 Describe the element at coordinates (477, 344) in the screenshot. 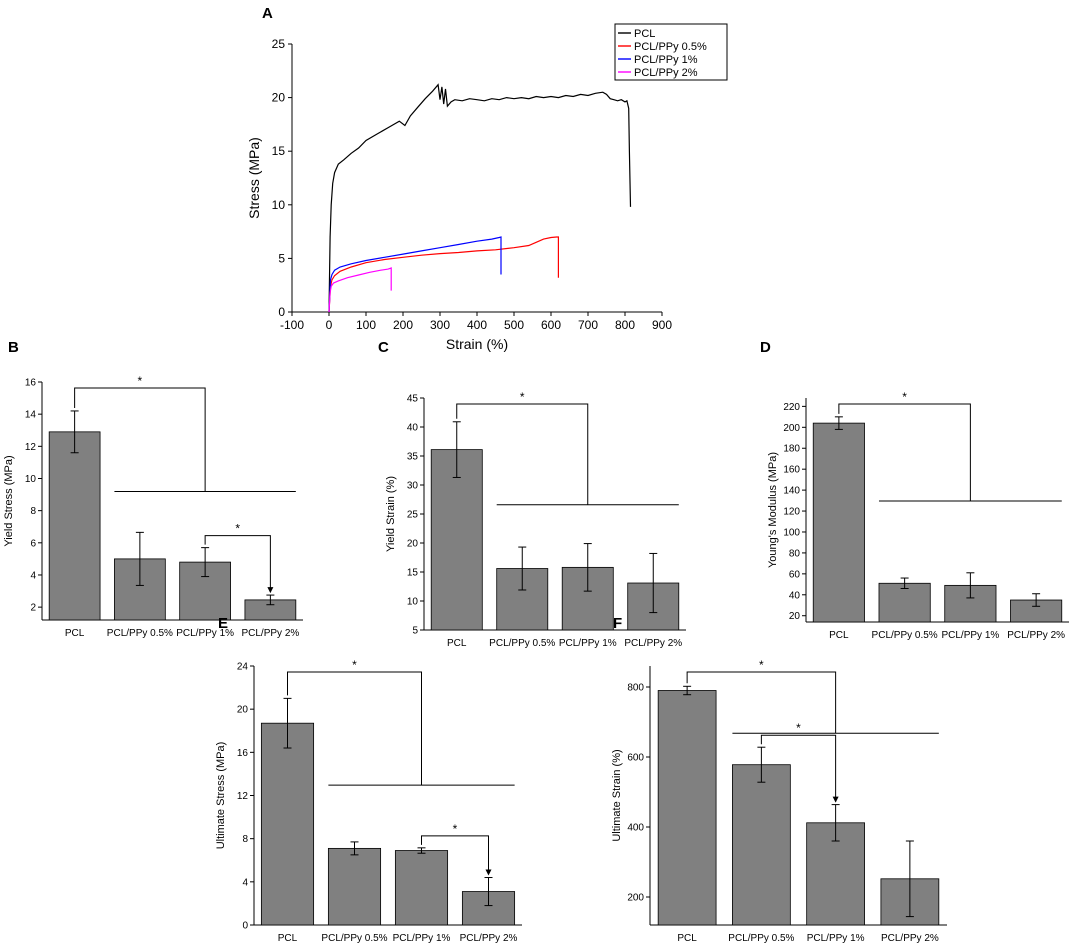

I see `x-axis-title: Strain (%)` at that location.